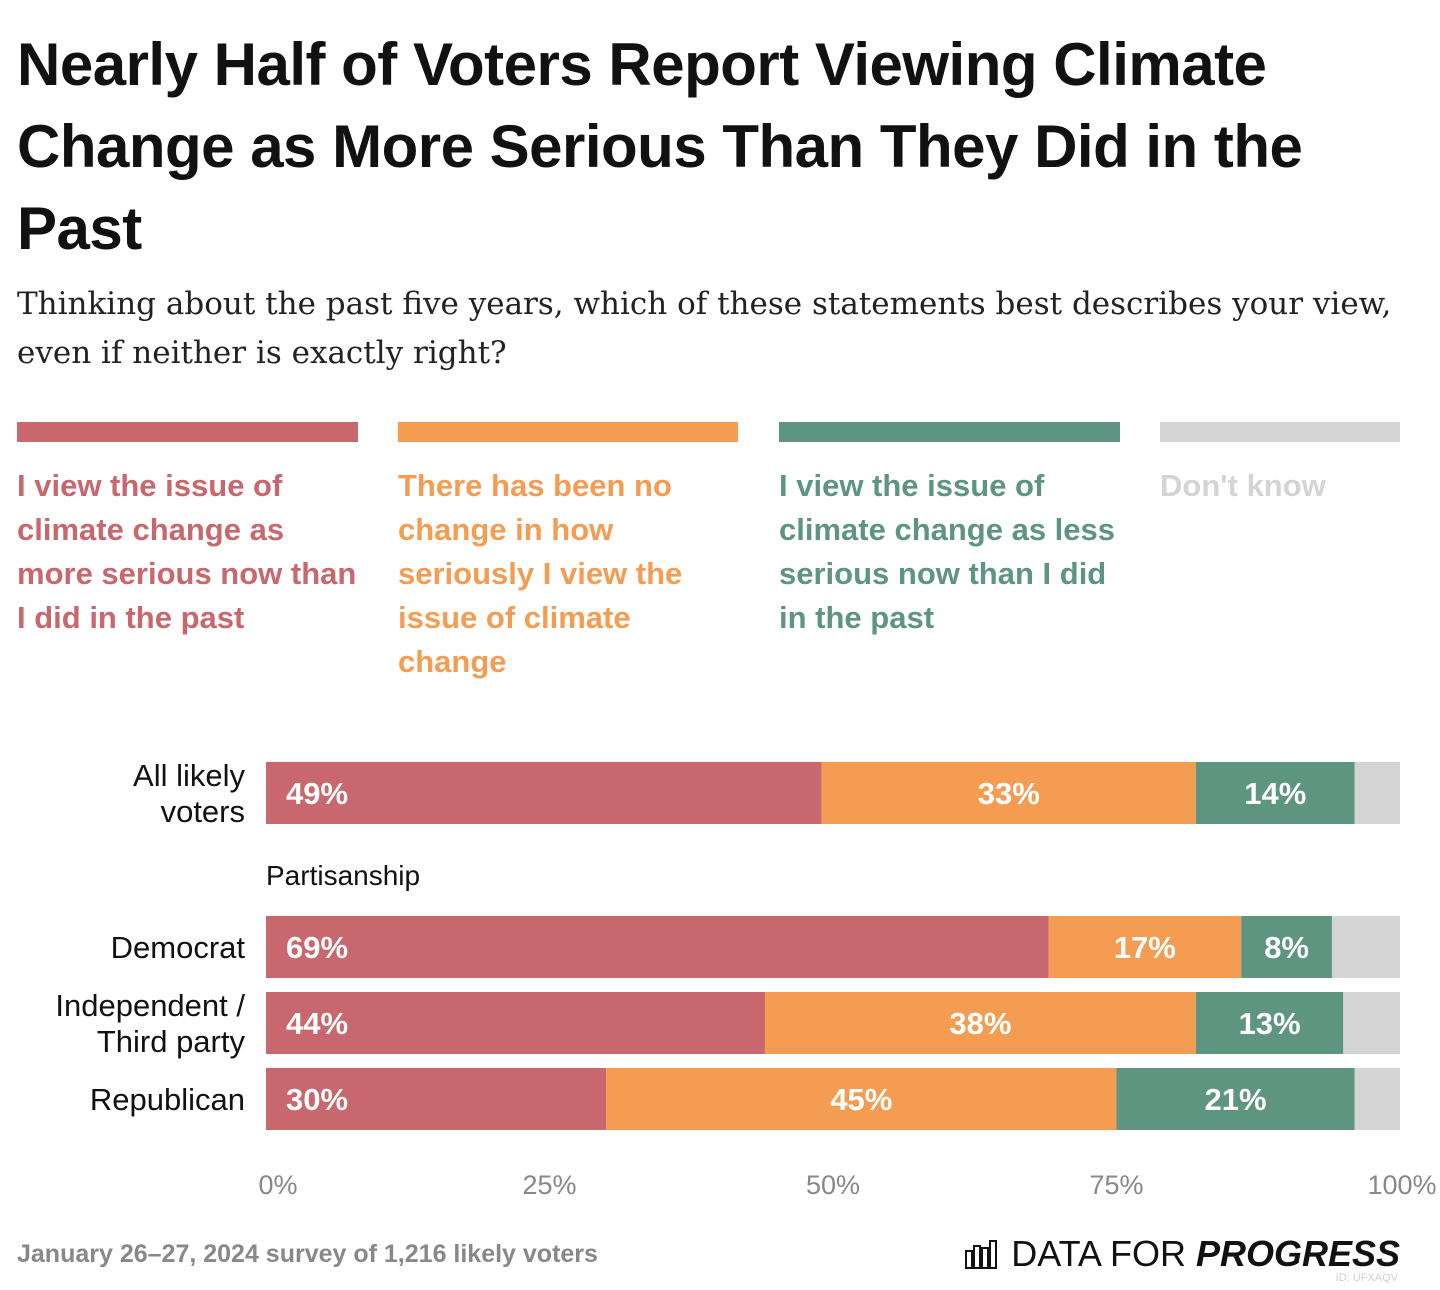  I want to click on x-tick-100-4: 100%, so click(1401, 1185).